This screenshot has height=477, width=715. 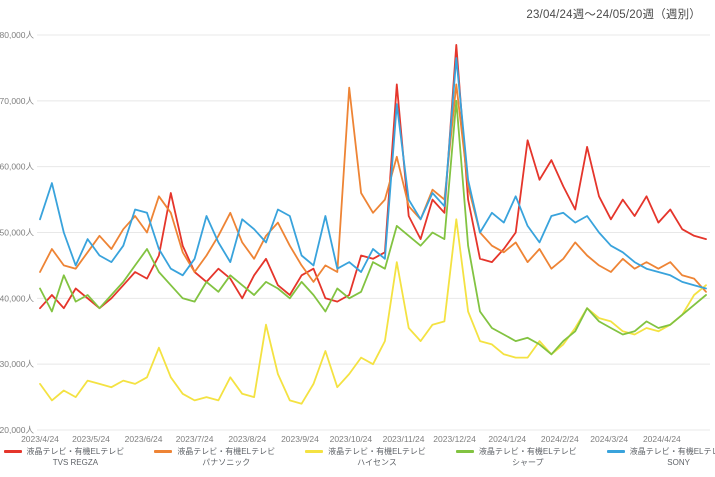 I want to click on x-tick-label: 2023/6/24, so click(x=144, y=439).